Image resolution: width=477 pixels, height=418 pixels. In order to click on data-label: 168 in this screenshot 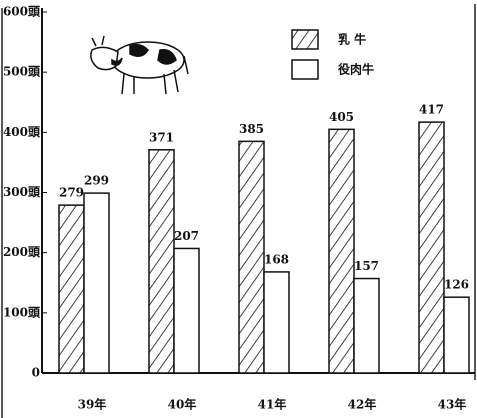, I will do `click(276, 259)`.